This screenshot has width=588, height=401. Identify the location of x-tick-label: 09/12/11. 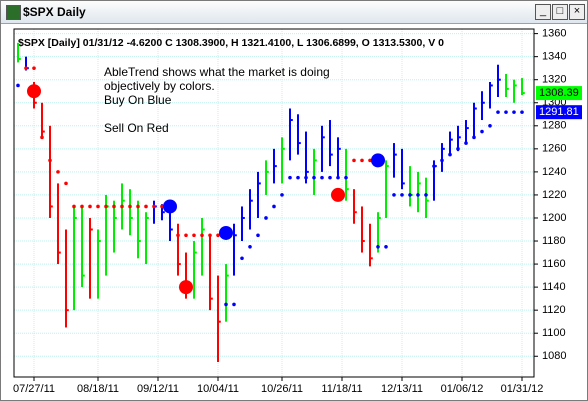
(158, 389).